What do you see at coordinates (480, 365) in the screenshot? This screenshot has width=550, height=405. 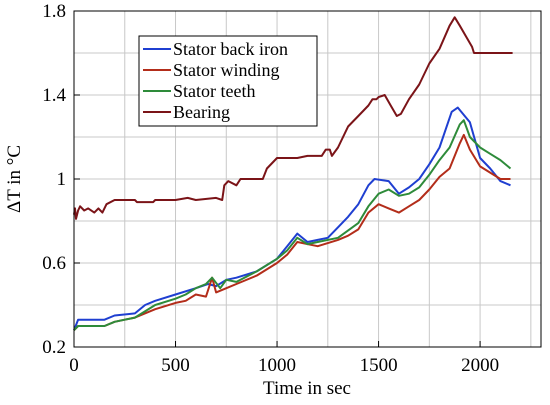 I see `x-tick-label: 2000` at bounding box center [480, 365].